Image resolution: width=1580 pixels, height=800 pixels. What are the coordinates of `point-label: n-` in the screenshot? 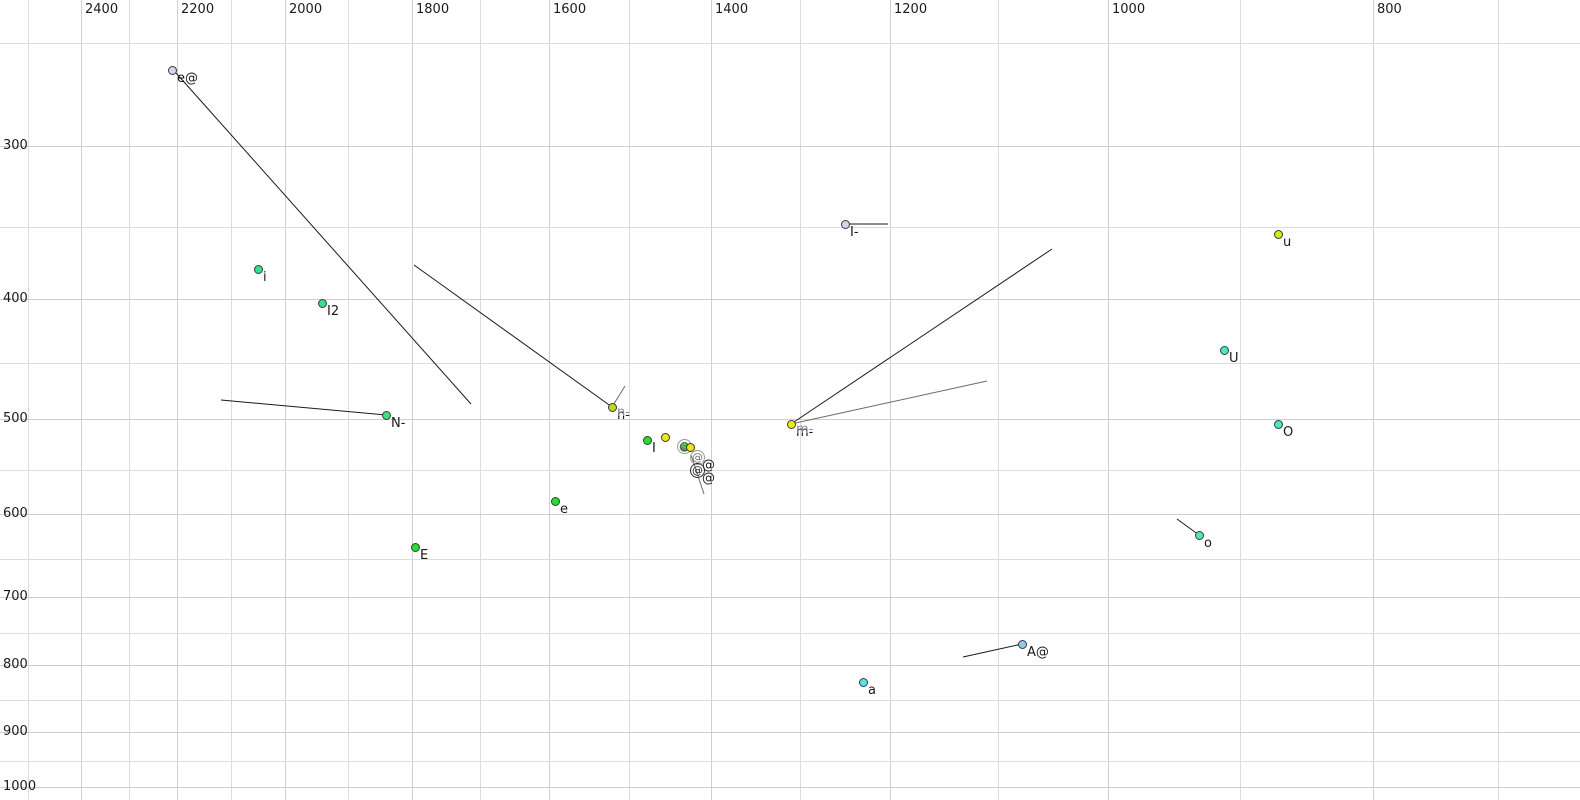 It's located at (623, 415).